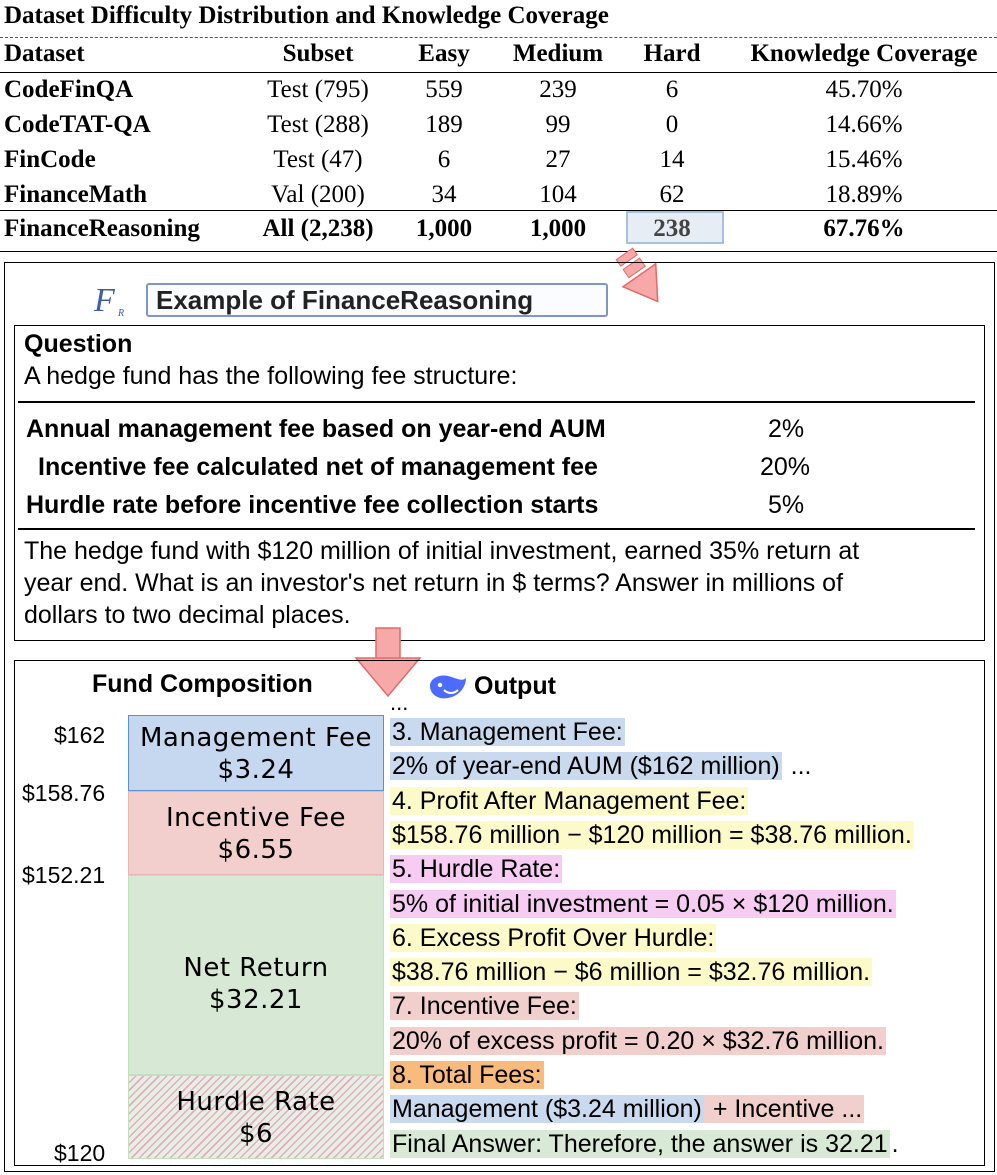  What do you see at coordinates (318, 124) in the screenshot?
I see `cell-subset: Test (288)` at bounding box center [318, 124].